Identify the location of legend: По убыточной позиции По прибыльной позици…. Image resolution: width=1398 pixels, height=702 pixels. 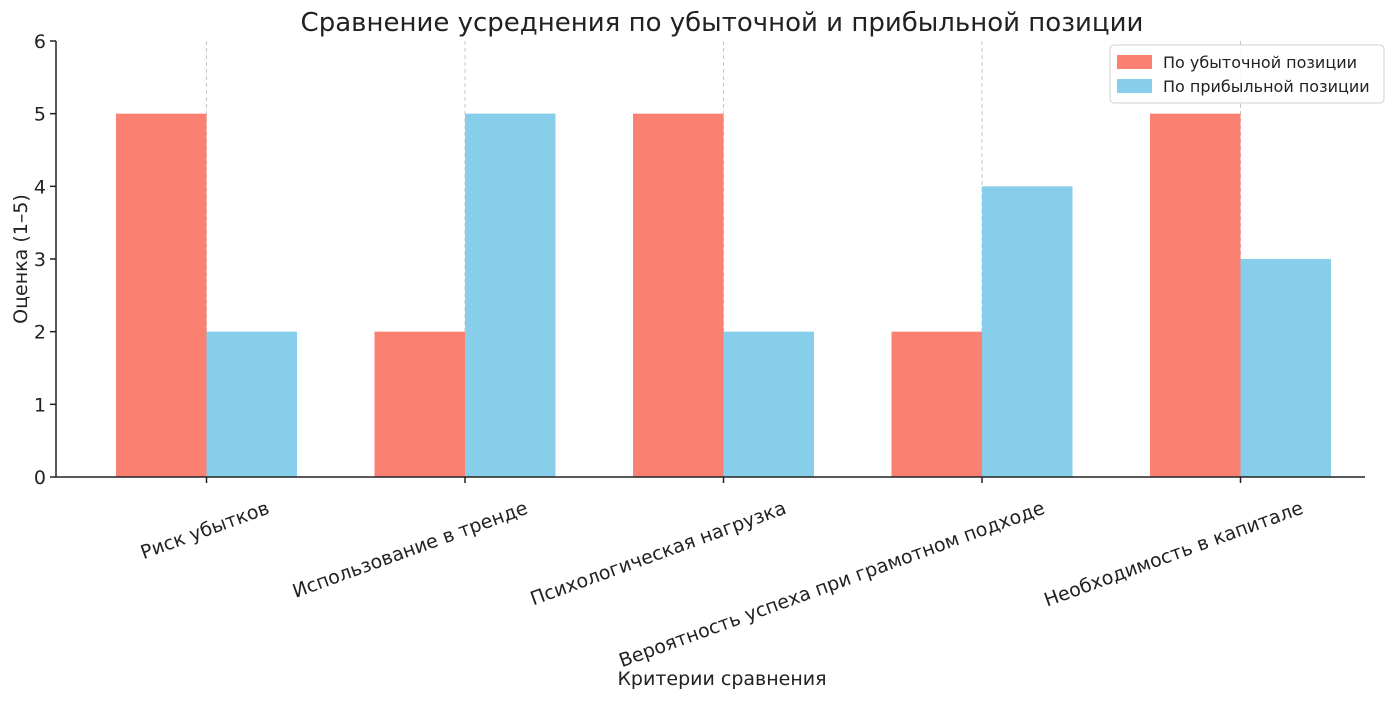
(1247, 74).